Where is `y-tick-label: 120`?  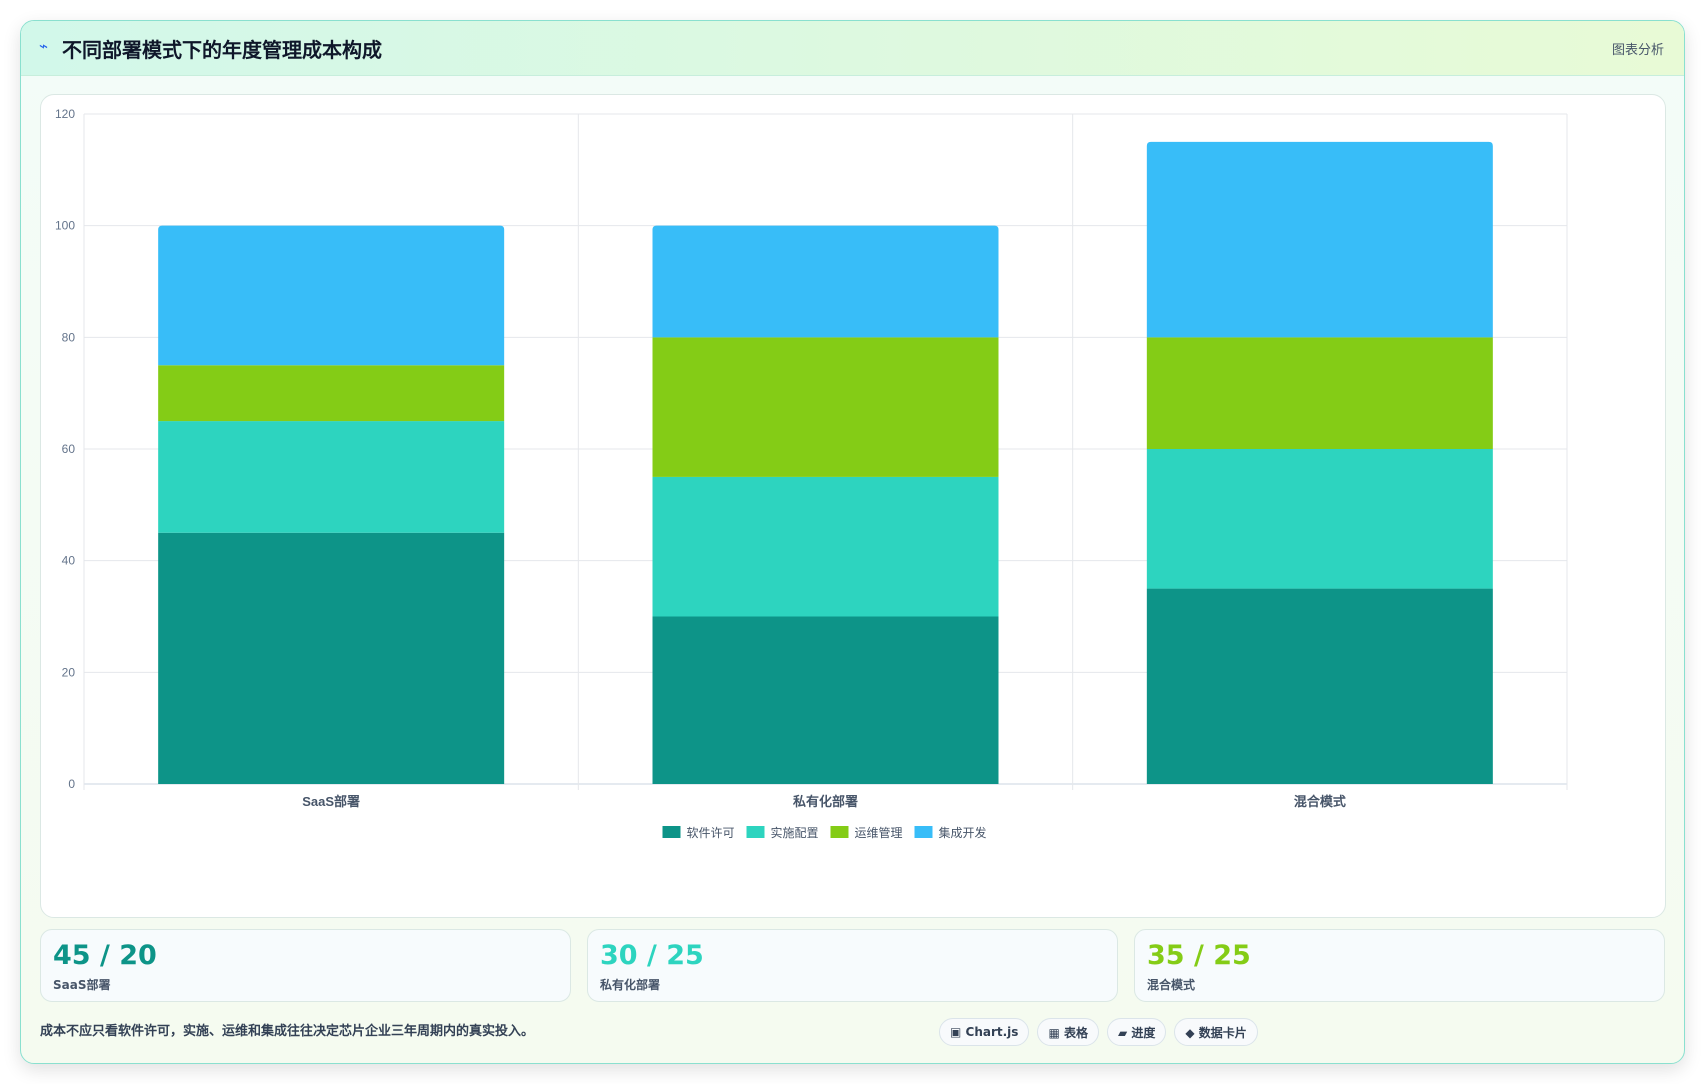 y-tick-label: 120 is located at coordinates (65, 114).